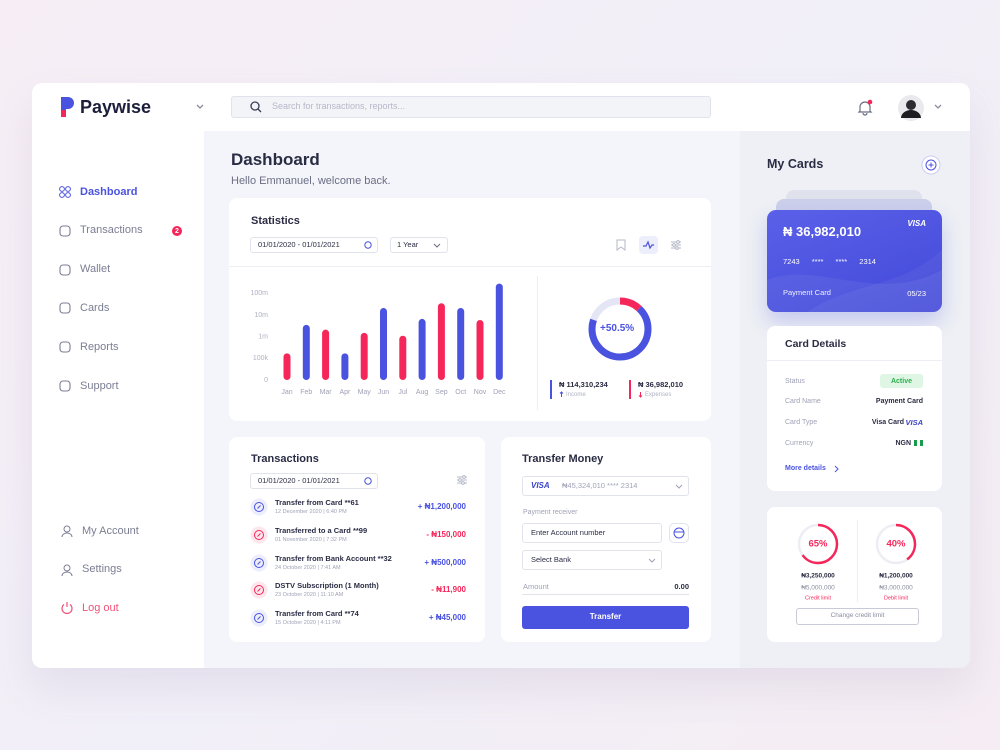 The width and height of the screenshot is (1000, 750). What do you see at coordinates (605, 594) in the screenshot?
I see `amount-underline` at bounding box center [605, 594].